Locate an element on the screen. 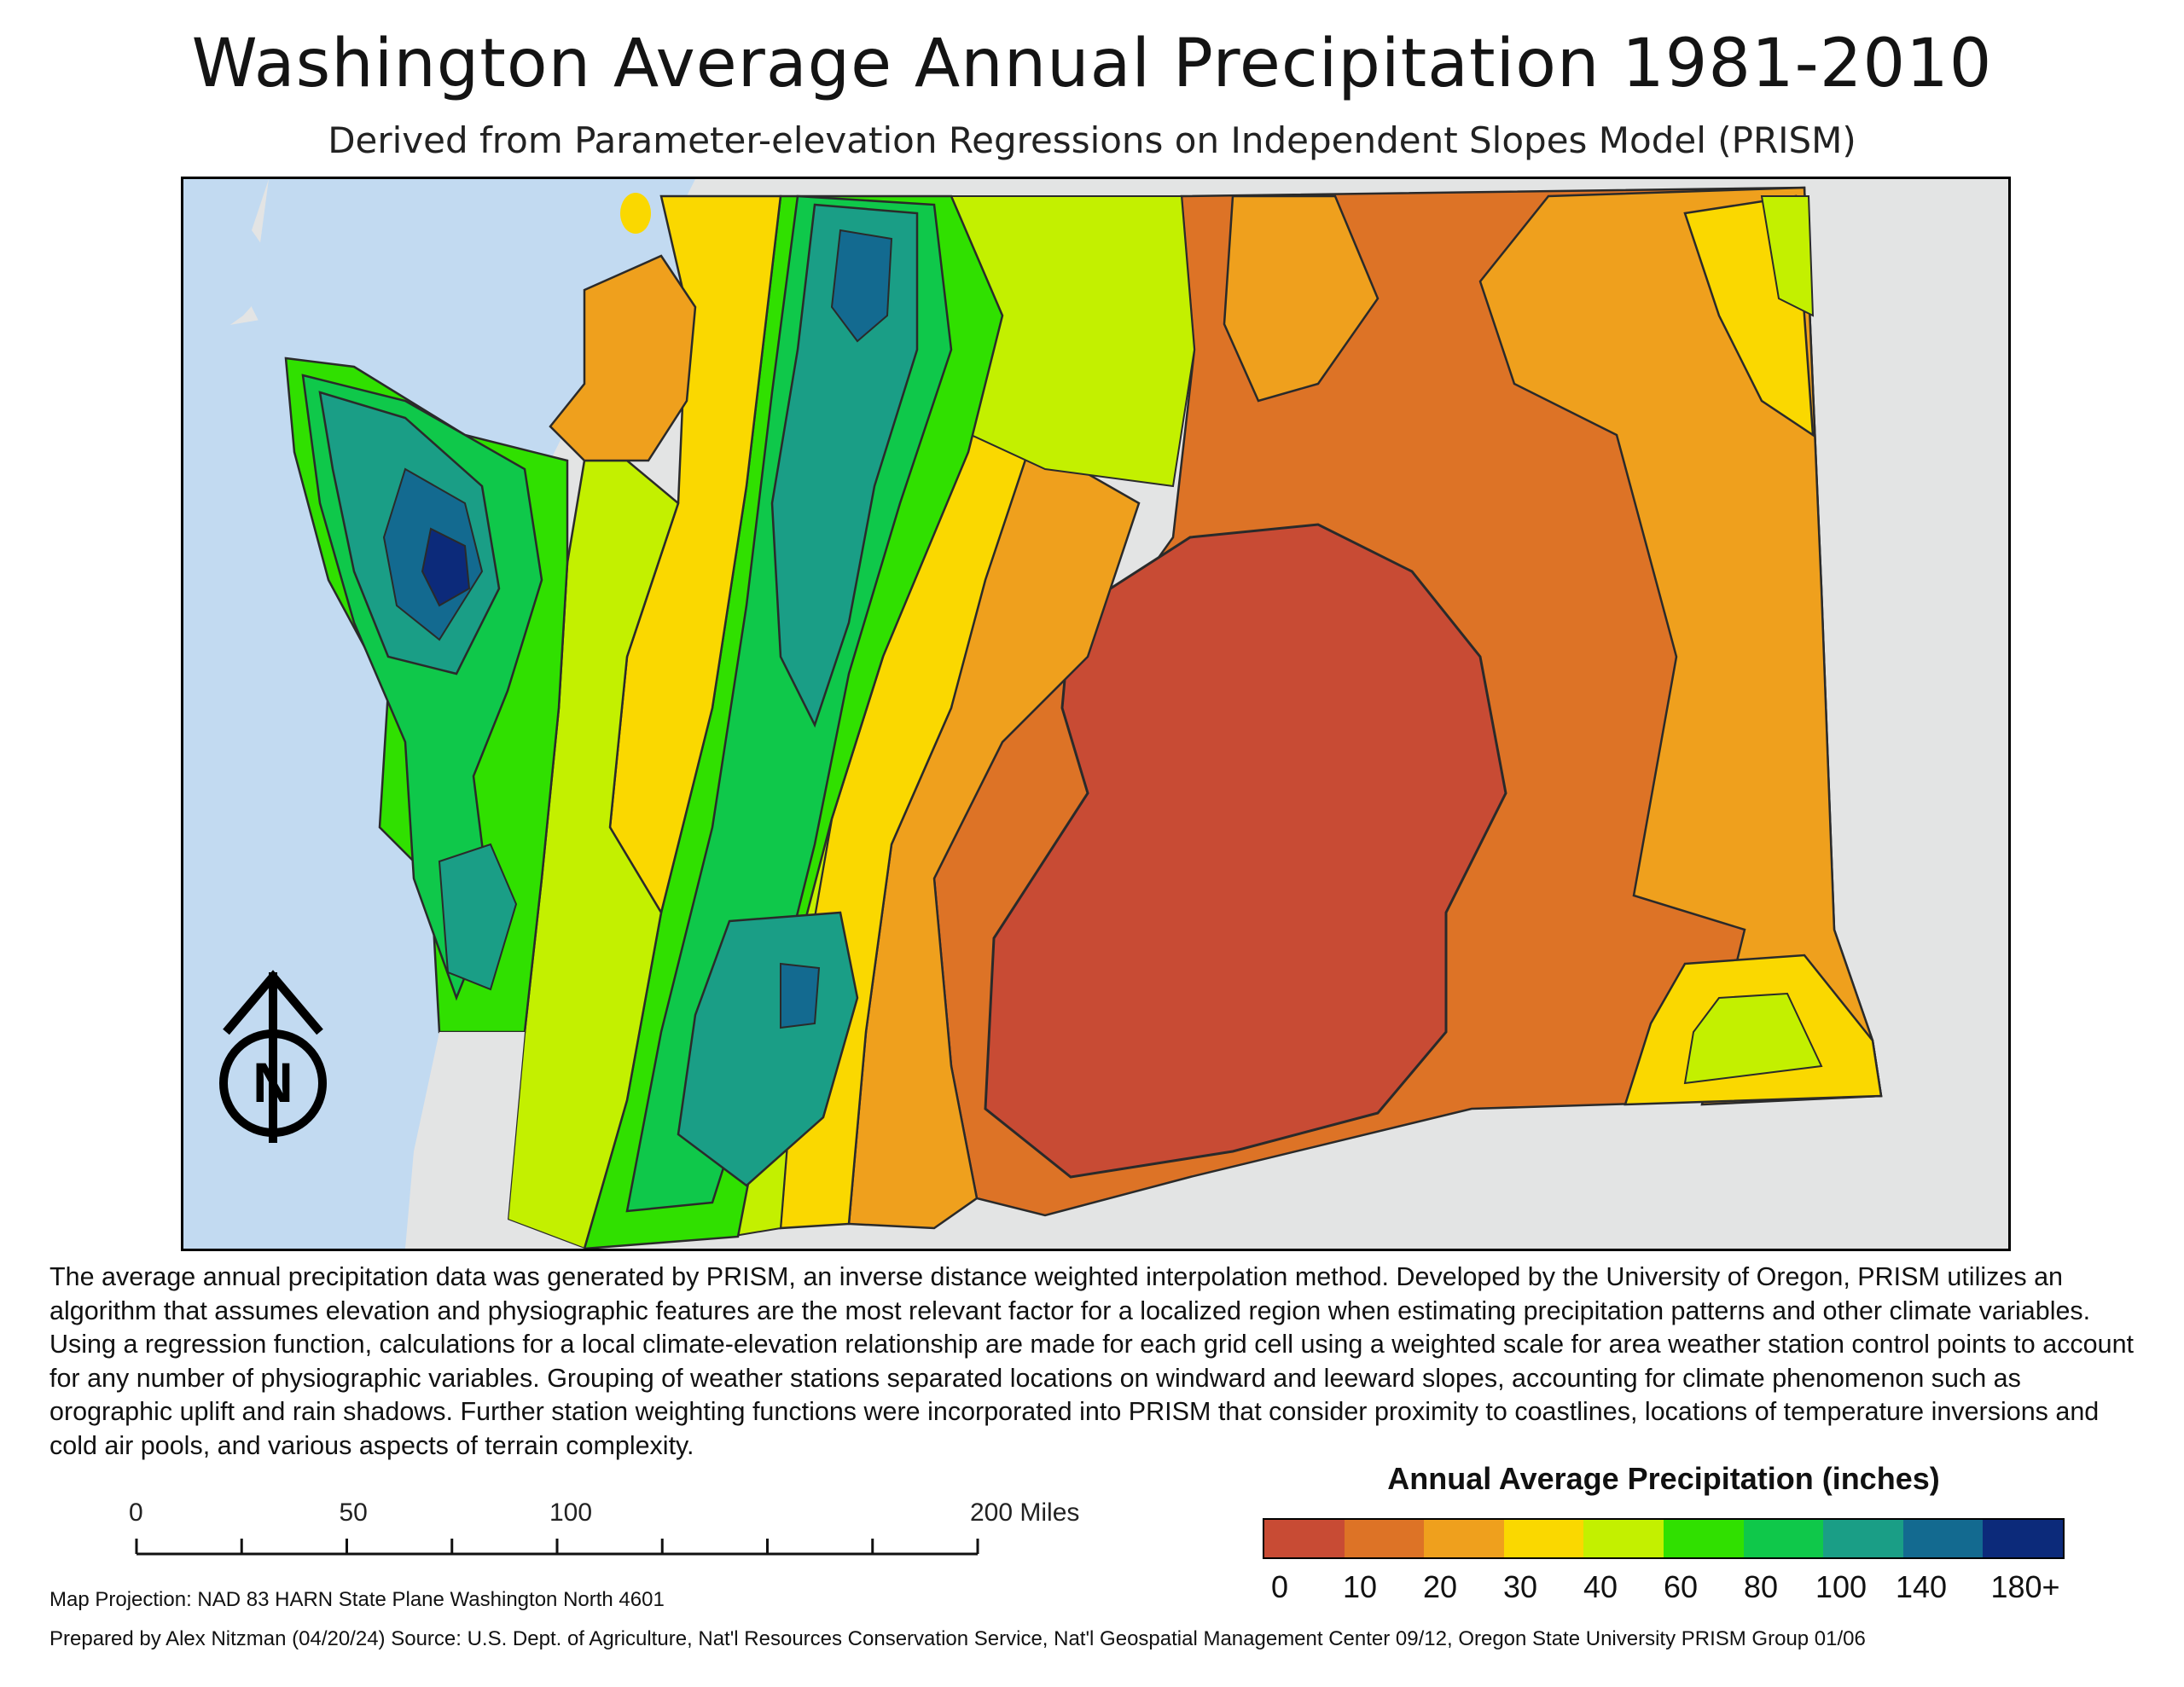 The image size is (2184, 1687). pacific-ocean is located at coordinates (232, 269).